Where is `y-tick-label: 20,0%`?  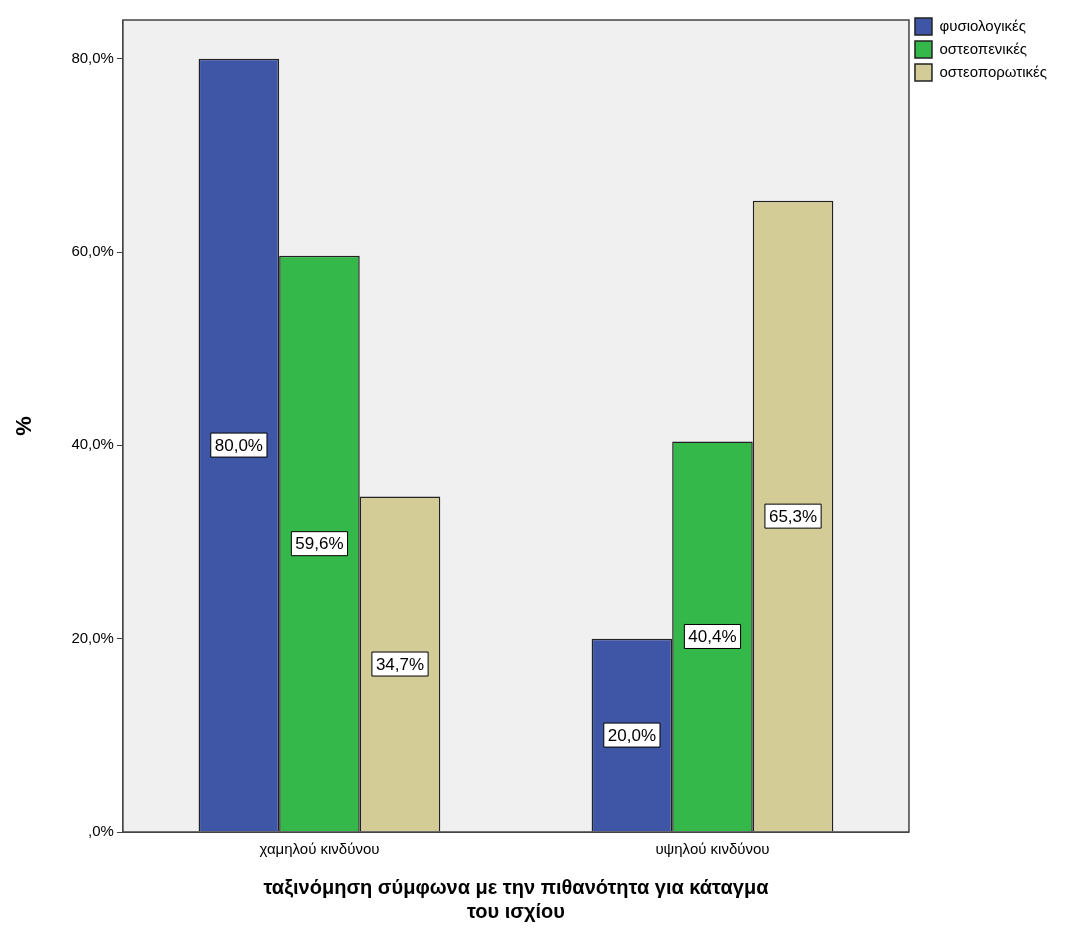
y-tick-label: 20,0% is located at coordinates (92, 637).